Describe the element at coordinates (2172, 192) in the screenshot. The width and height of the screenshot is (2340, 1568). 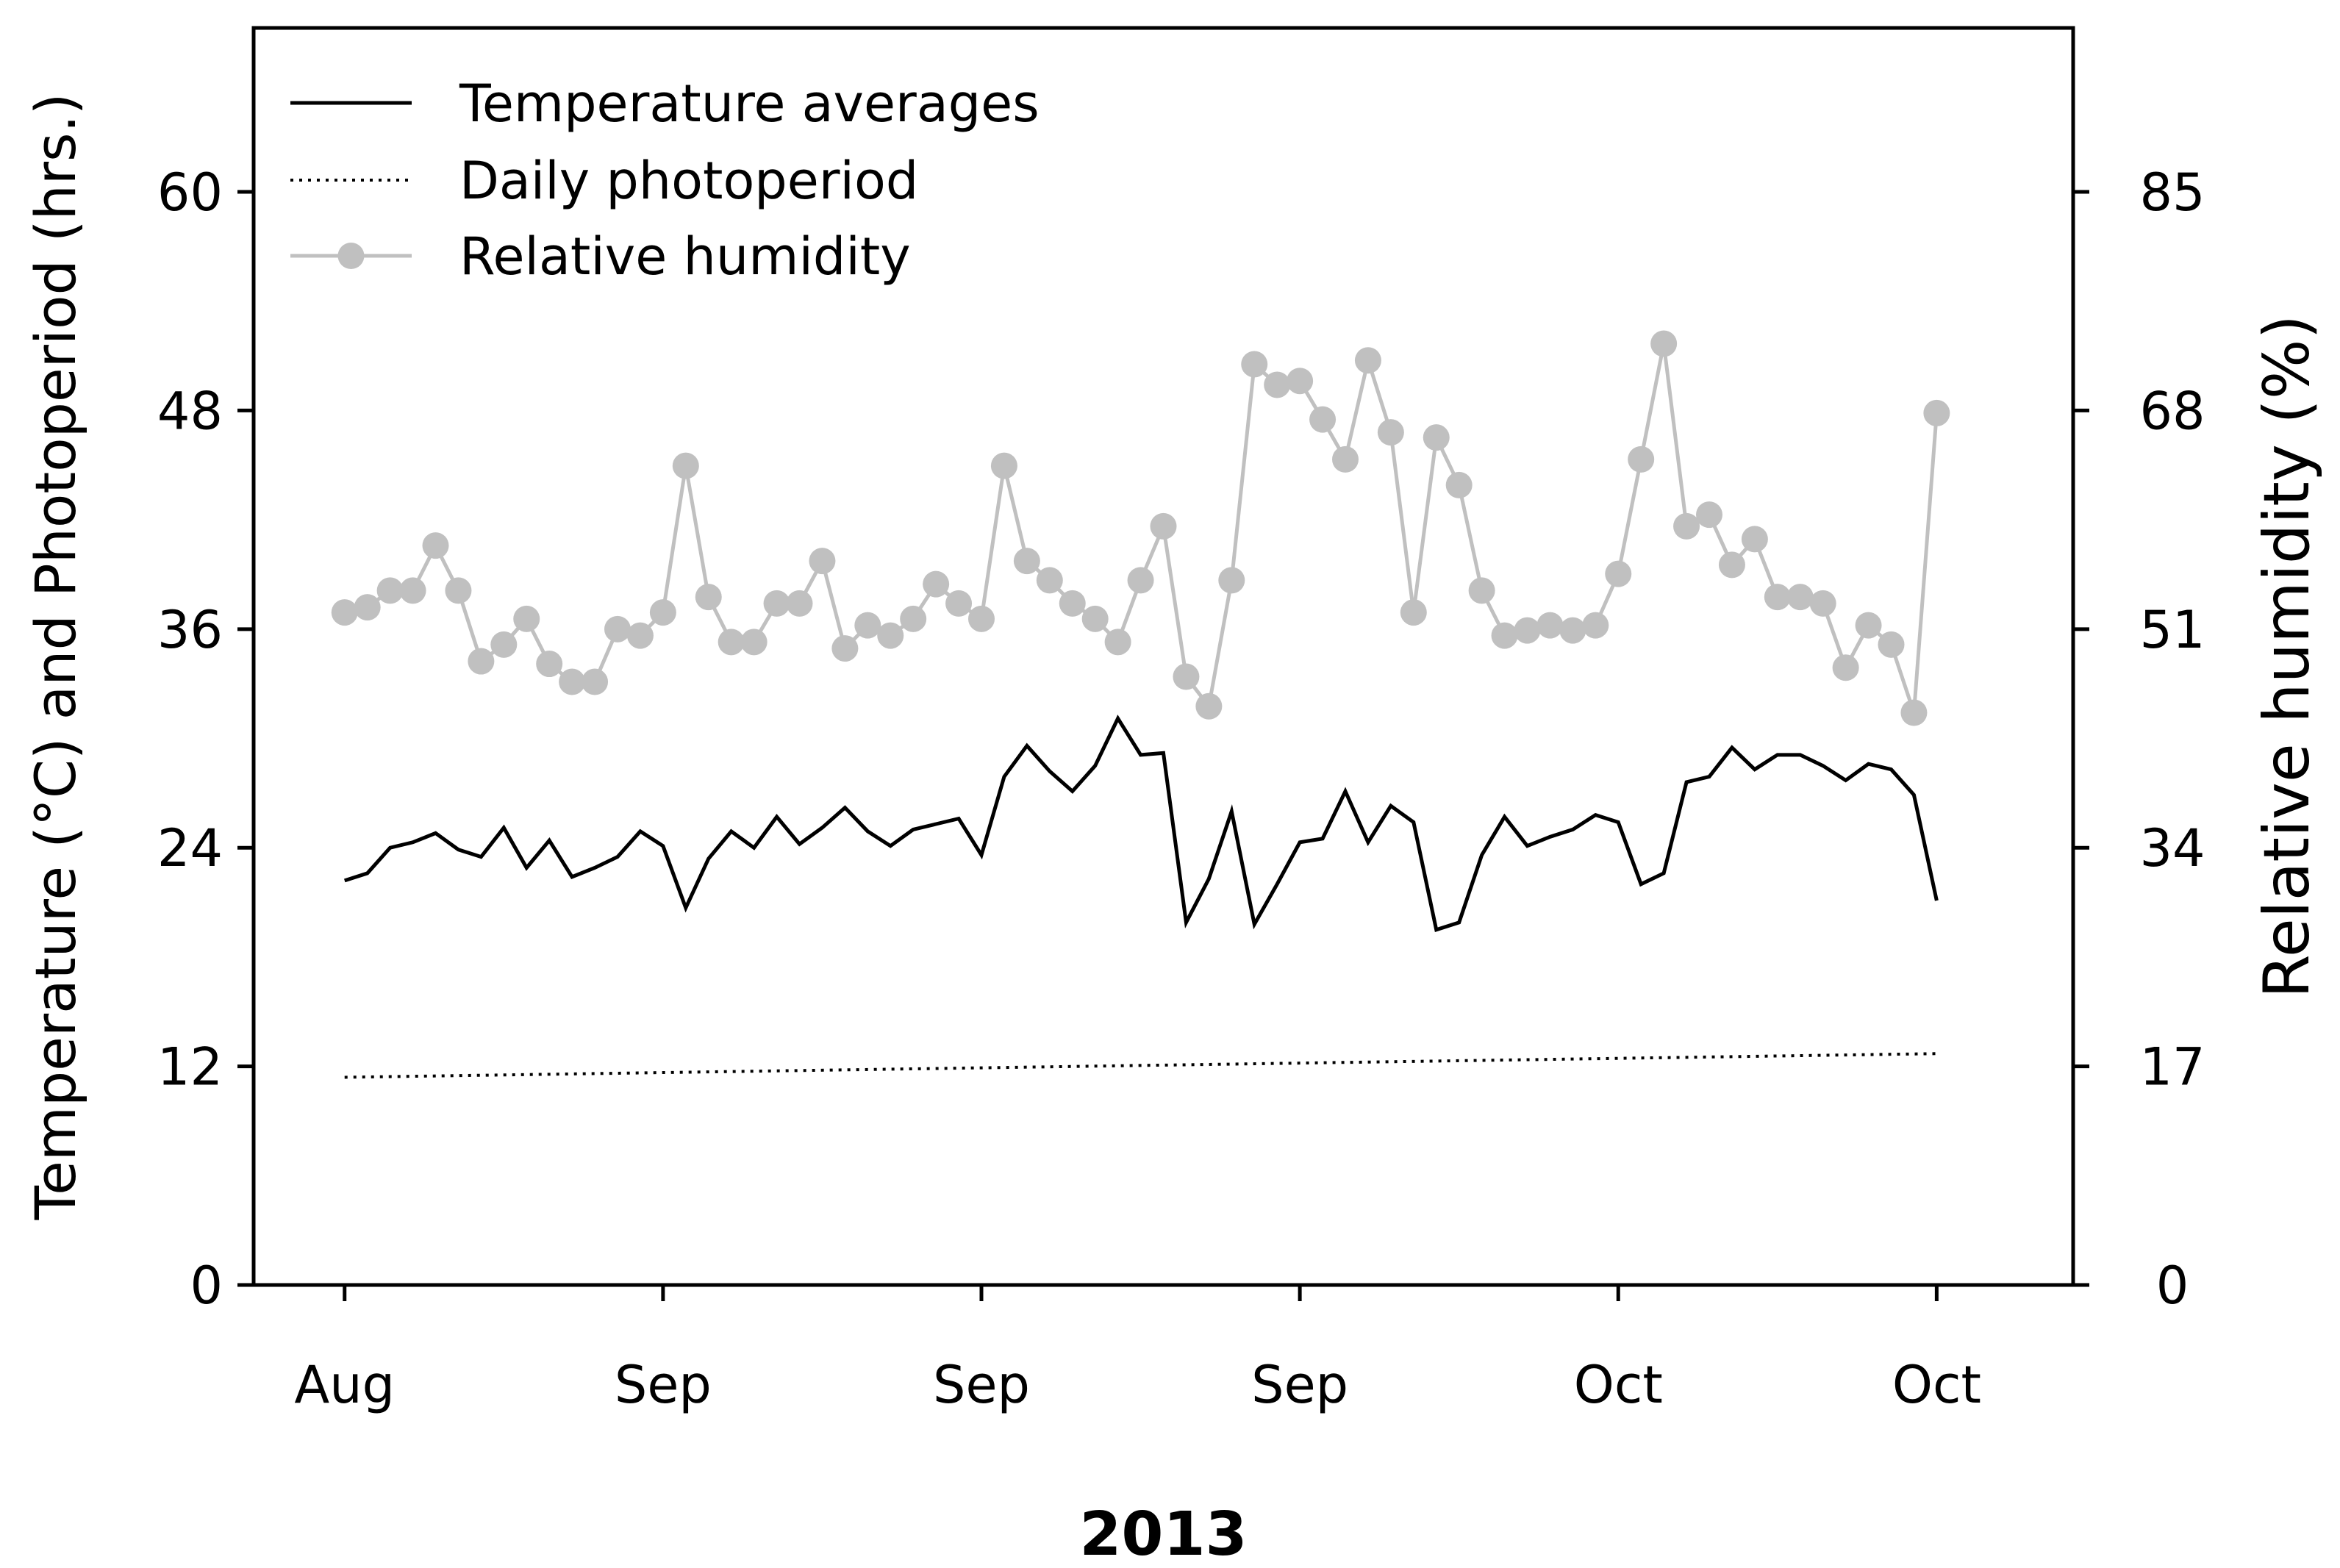
I see `y-right-tick-label: 85` at that location.